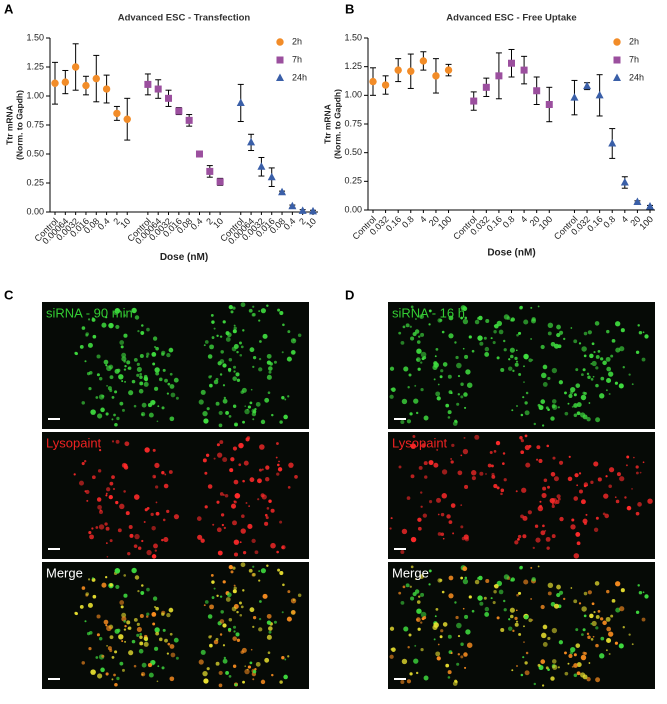 Image resolution: width=667 pixels, height=704 pixels. What do you see at coordinates (410, 572) in the screenshot?
I see `channel-label: Merge` at bounding box center [410, 572].